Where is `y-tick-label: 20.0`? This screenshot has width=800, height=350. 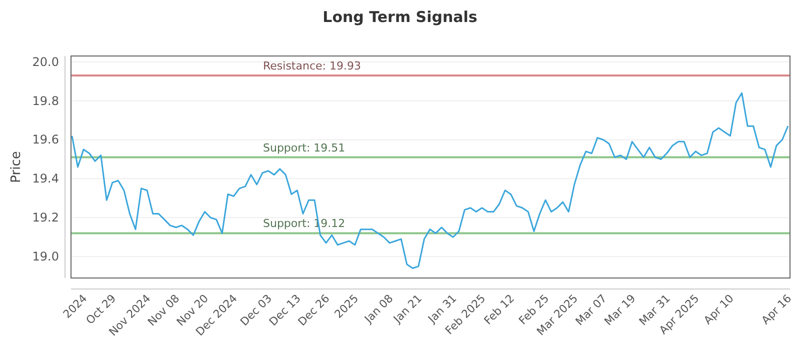
y-tick-label: 20.0 is located at coordinates (45, 61).